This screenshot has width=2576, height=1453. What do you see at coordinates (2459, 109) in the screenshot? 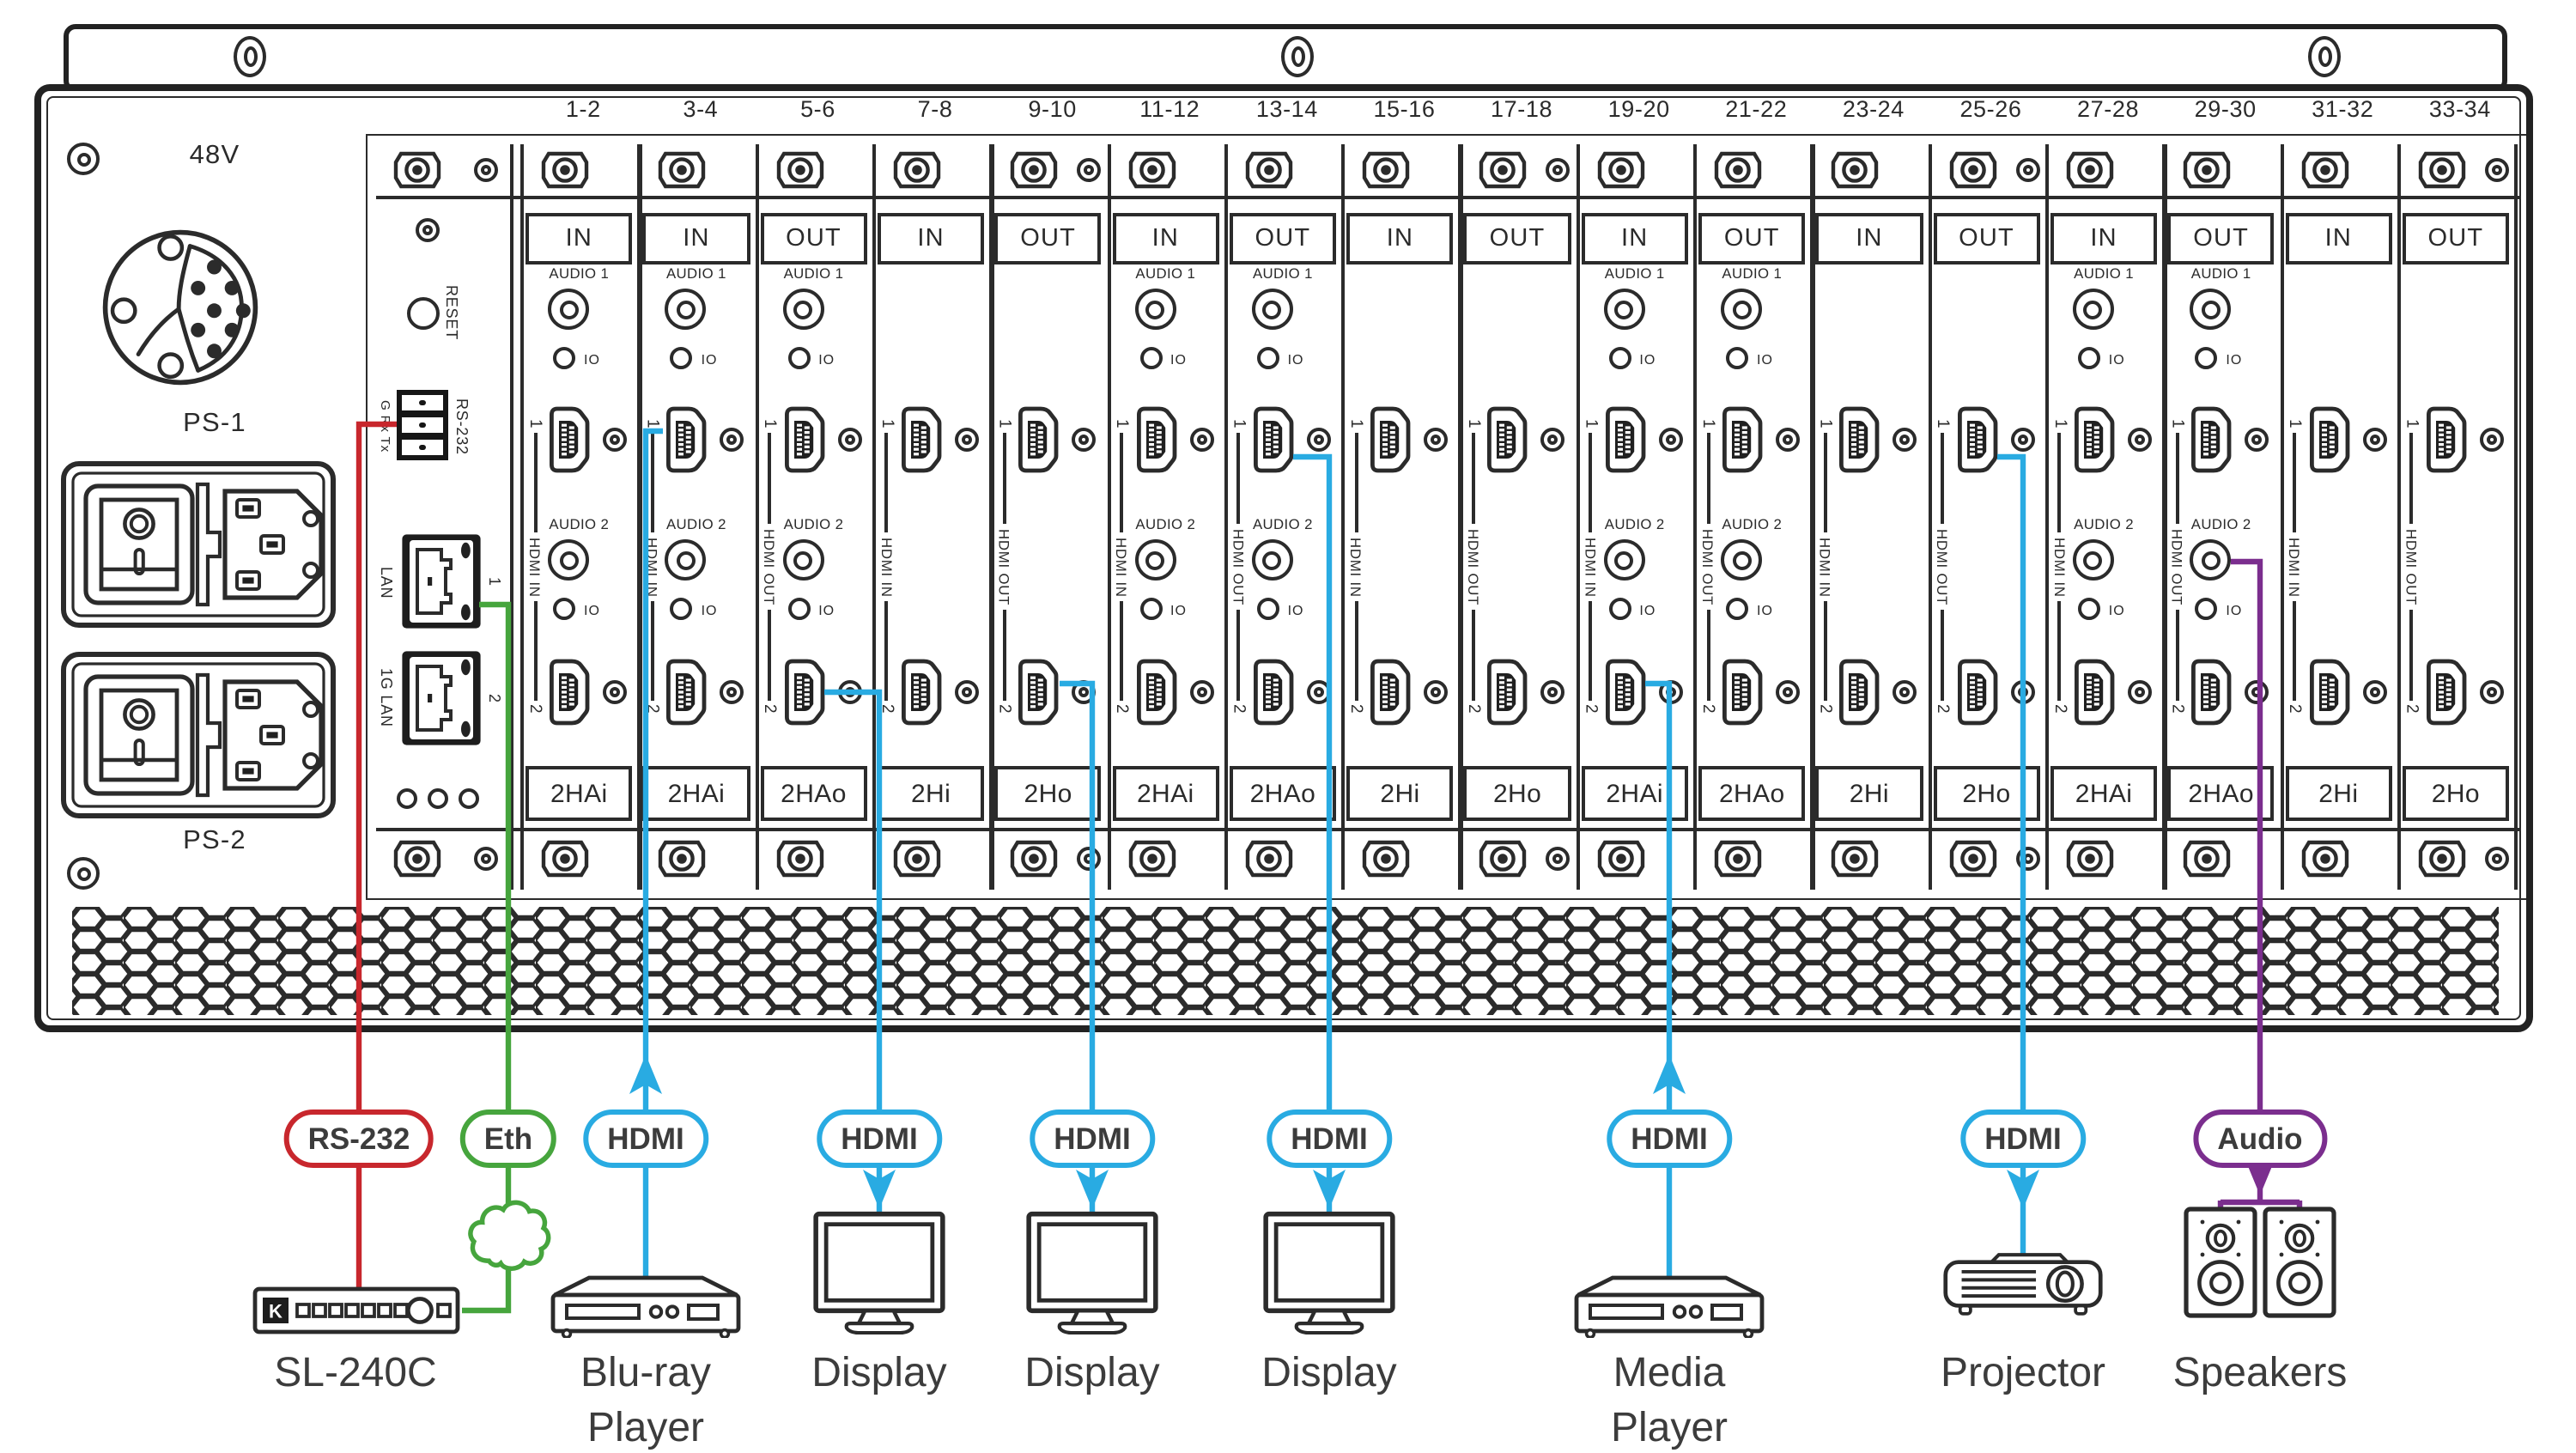
I see `slot-number-label: 33-34` at bounding box center [2459, 109].